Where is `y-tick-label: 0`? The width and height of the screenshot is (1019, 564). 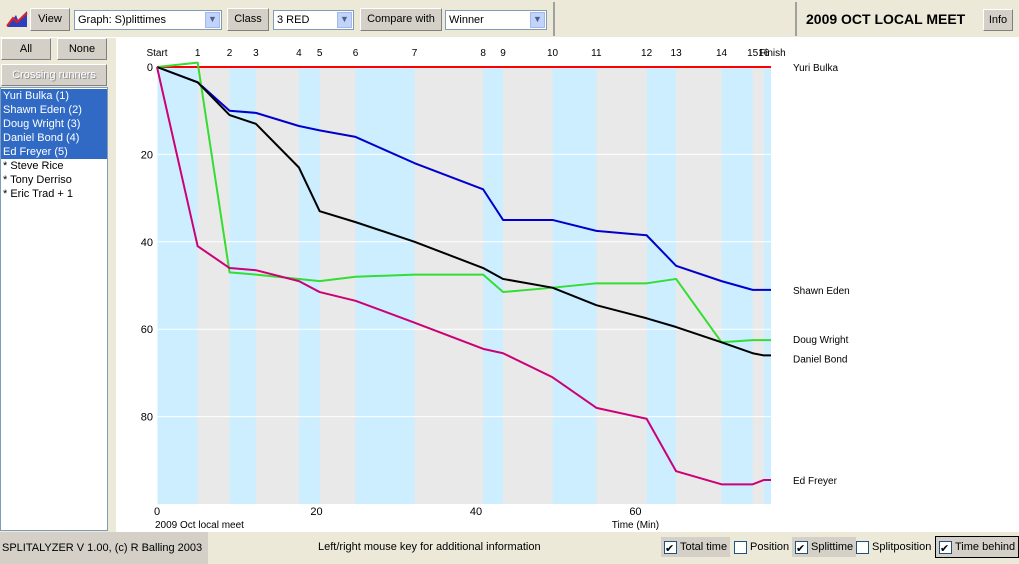 y-tick-label: 0 is located at coordinates (150, 68).